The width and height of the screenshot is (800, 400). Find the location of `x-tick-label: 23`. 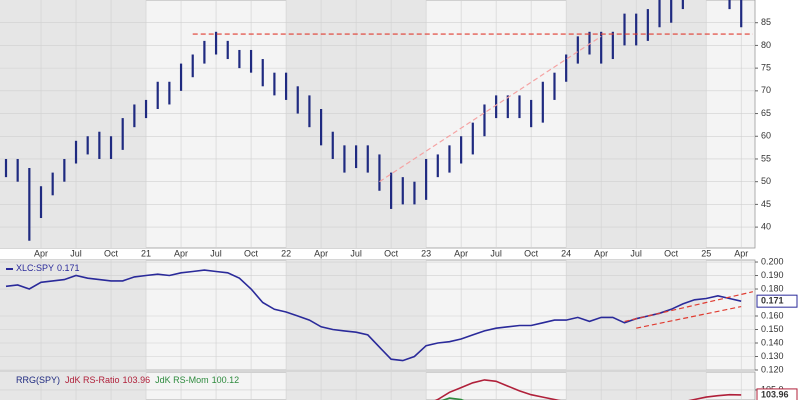

x-tick-label: 23 is located at coordinates (426, 253).